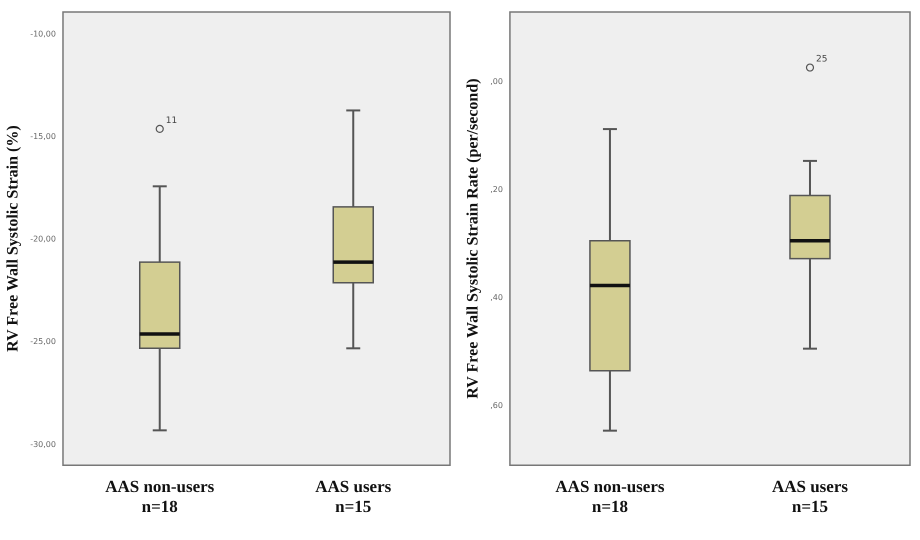  I want to click on y-tick-label: -30,00, so click(43, 444).